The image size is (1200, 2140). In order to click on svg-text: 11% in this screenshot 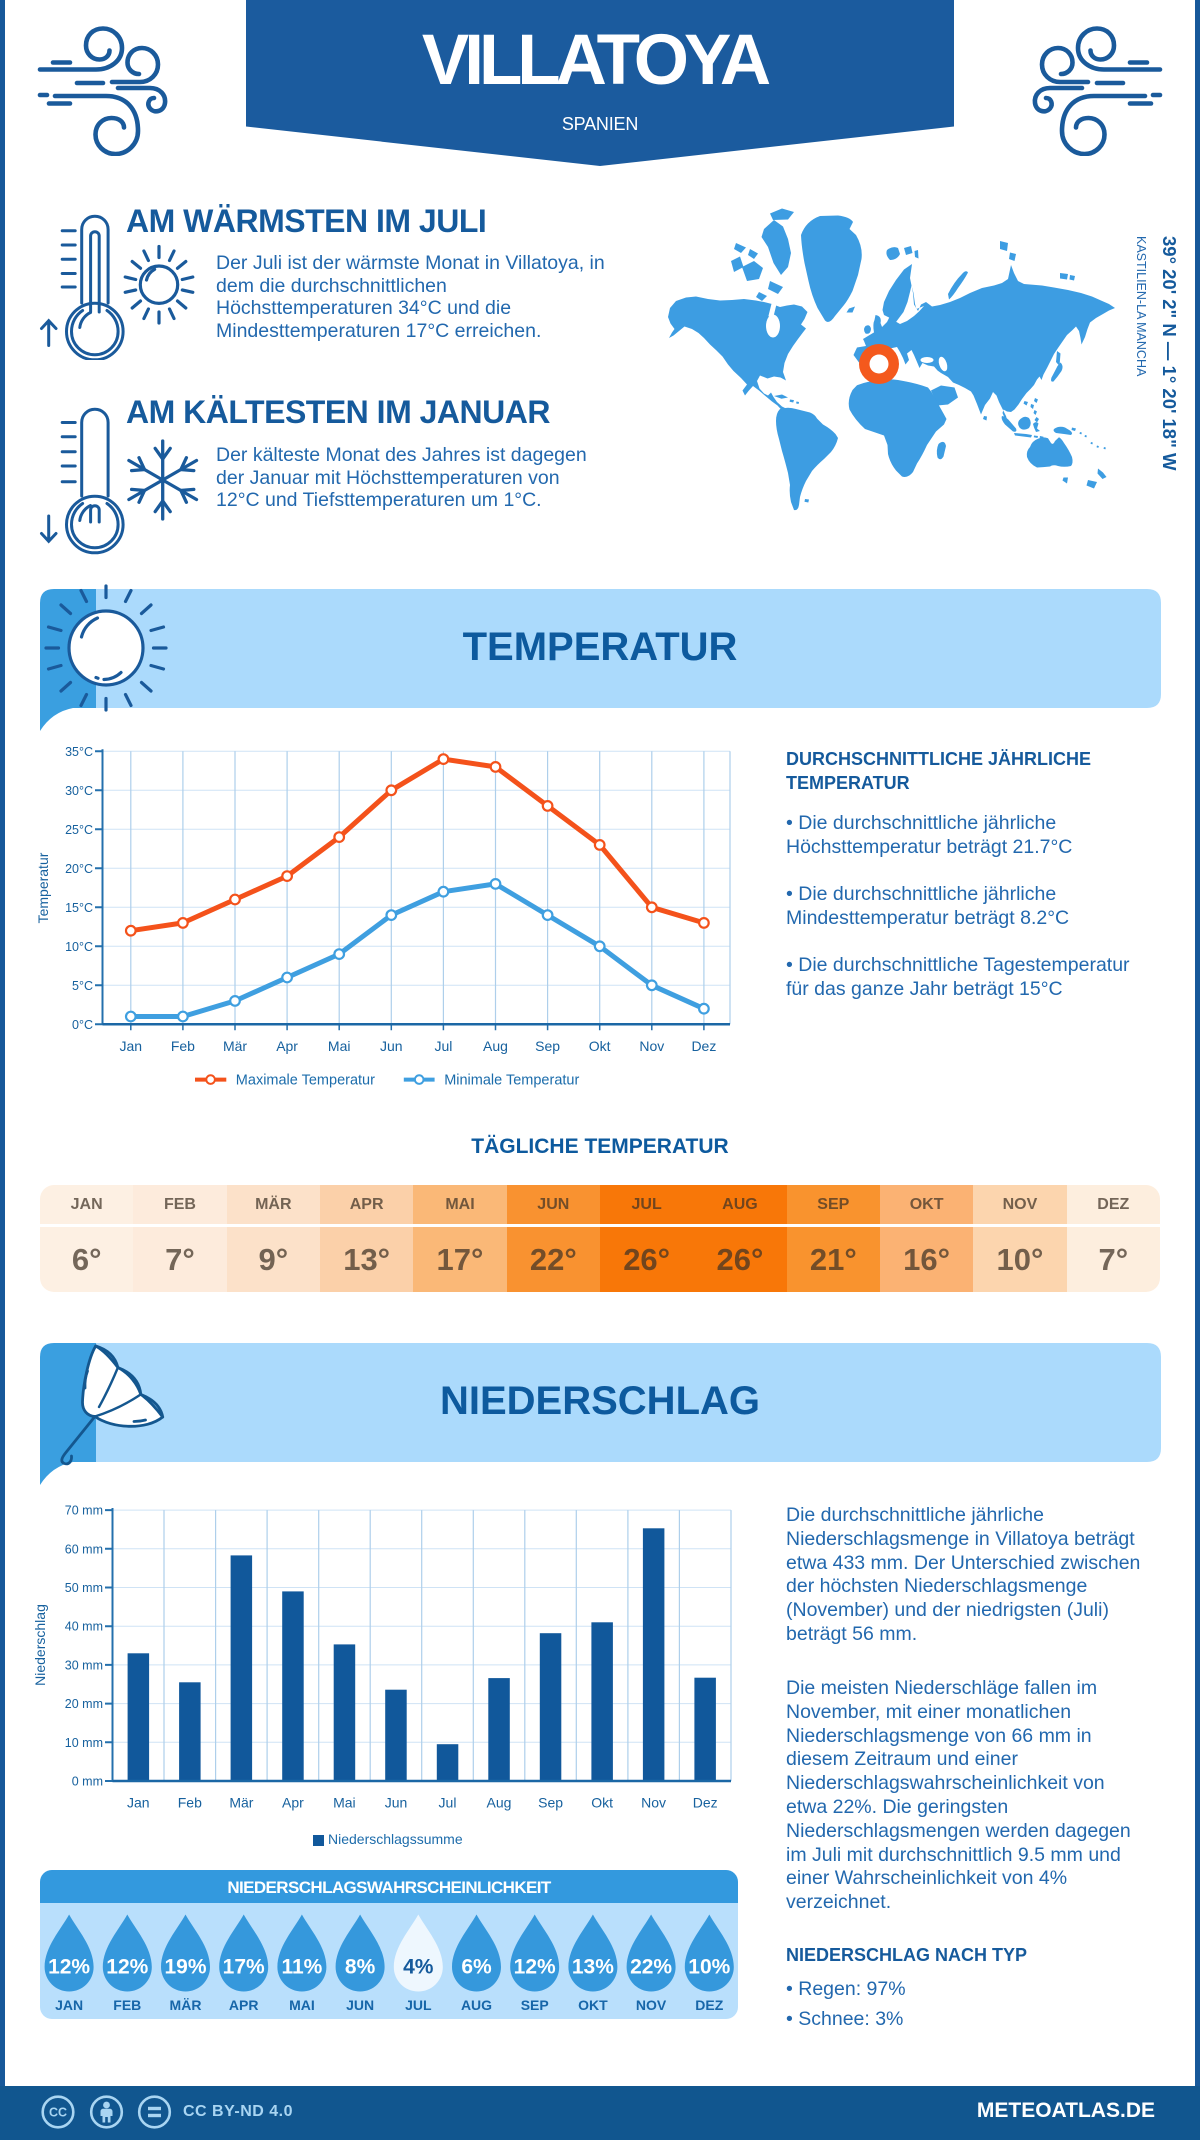, I will do `click(301, 1967)`.